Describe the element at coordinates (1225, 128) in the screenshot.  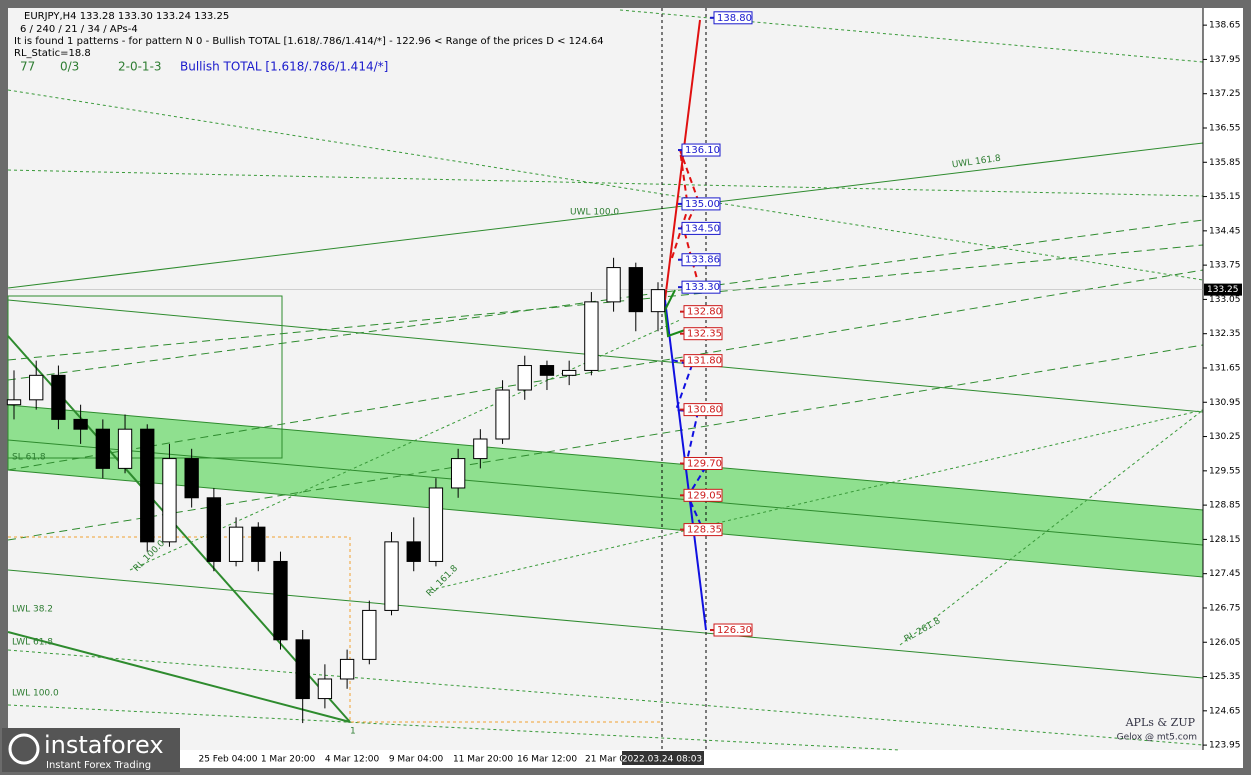
I see `y-tick-label: 136.55` at that location.